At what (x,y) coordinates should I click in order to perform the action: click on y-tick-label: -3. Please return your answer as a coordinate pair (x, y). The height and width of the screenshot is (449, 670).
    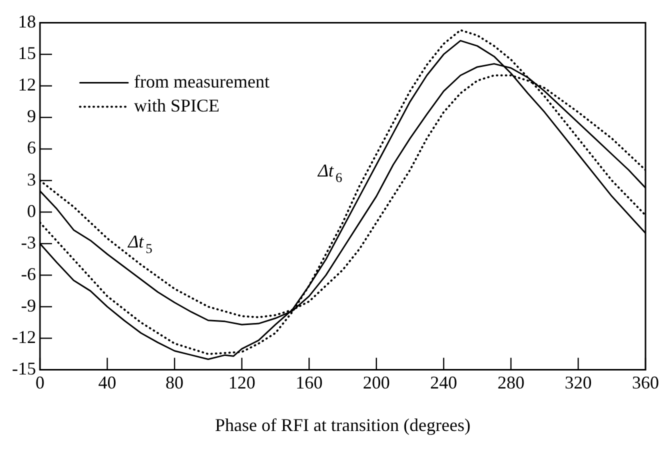
    Looking at the image, I should click on (28, 242).